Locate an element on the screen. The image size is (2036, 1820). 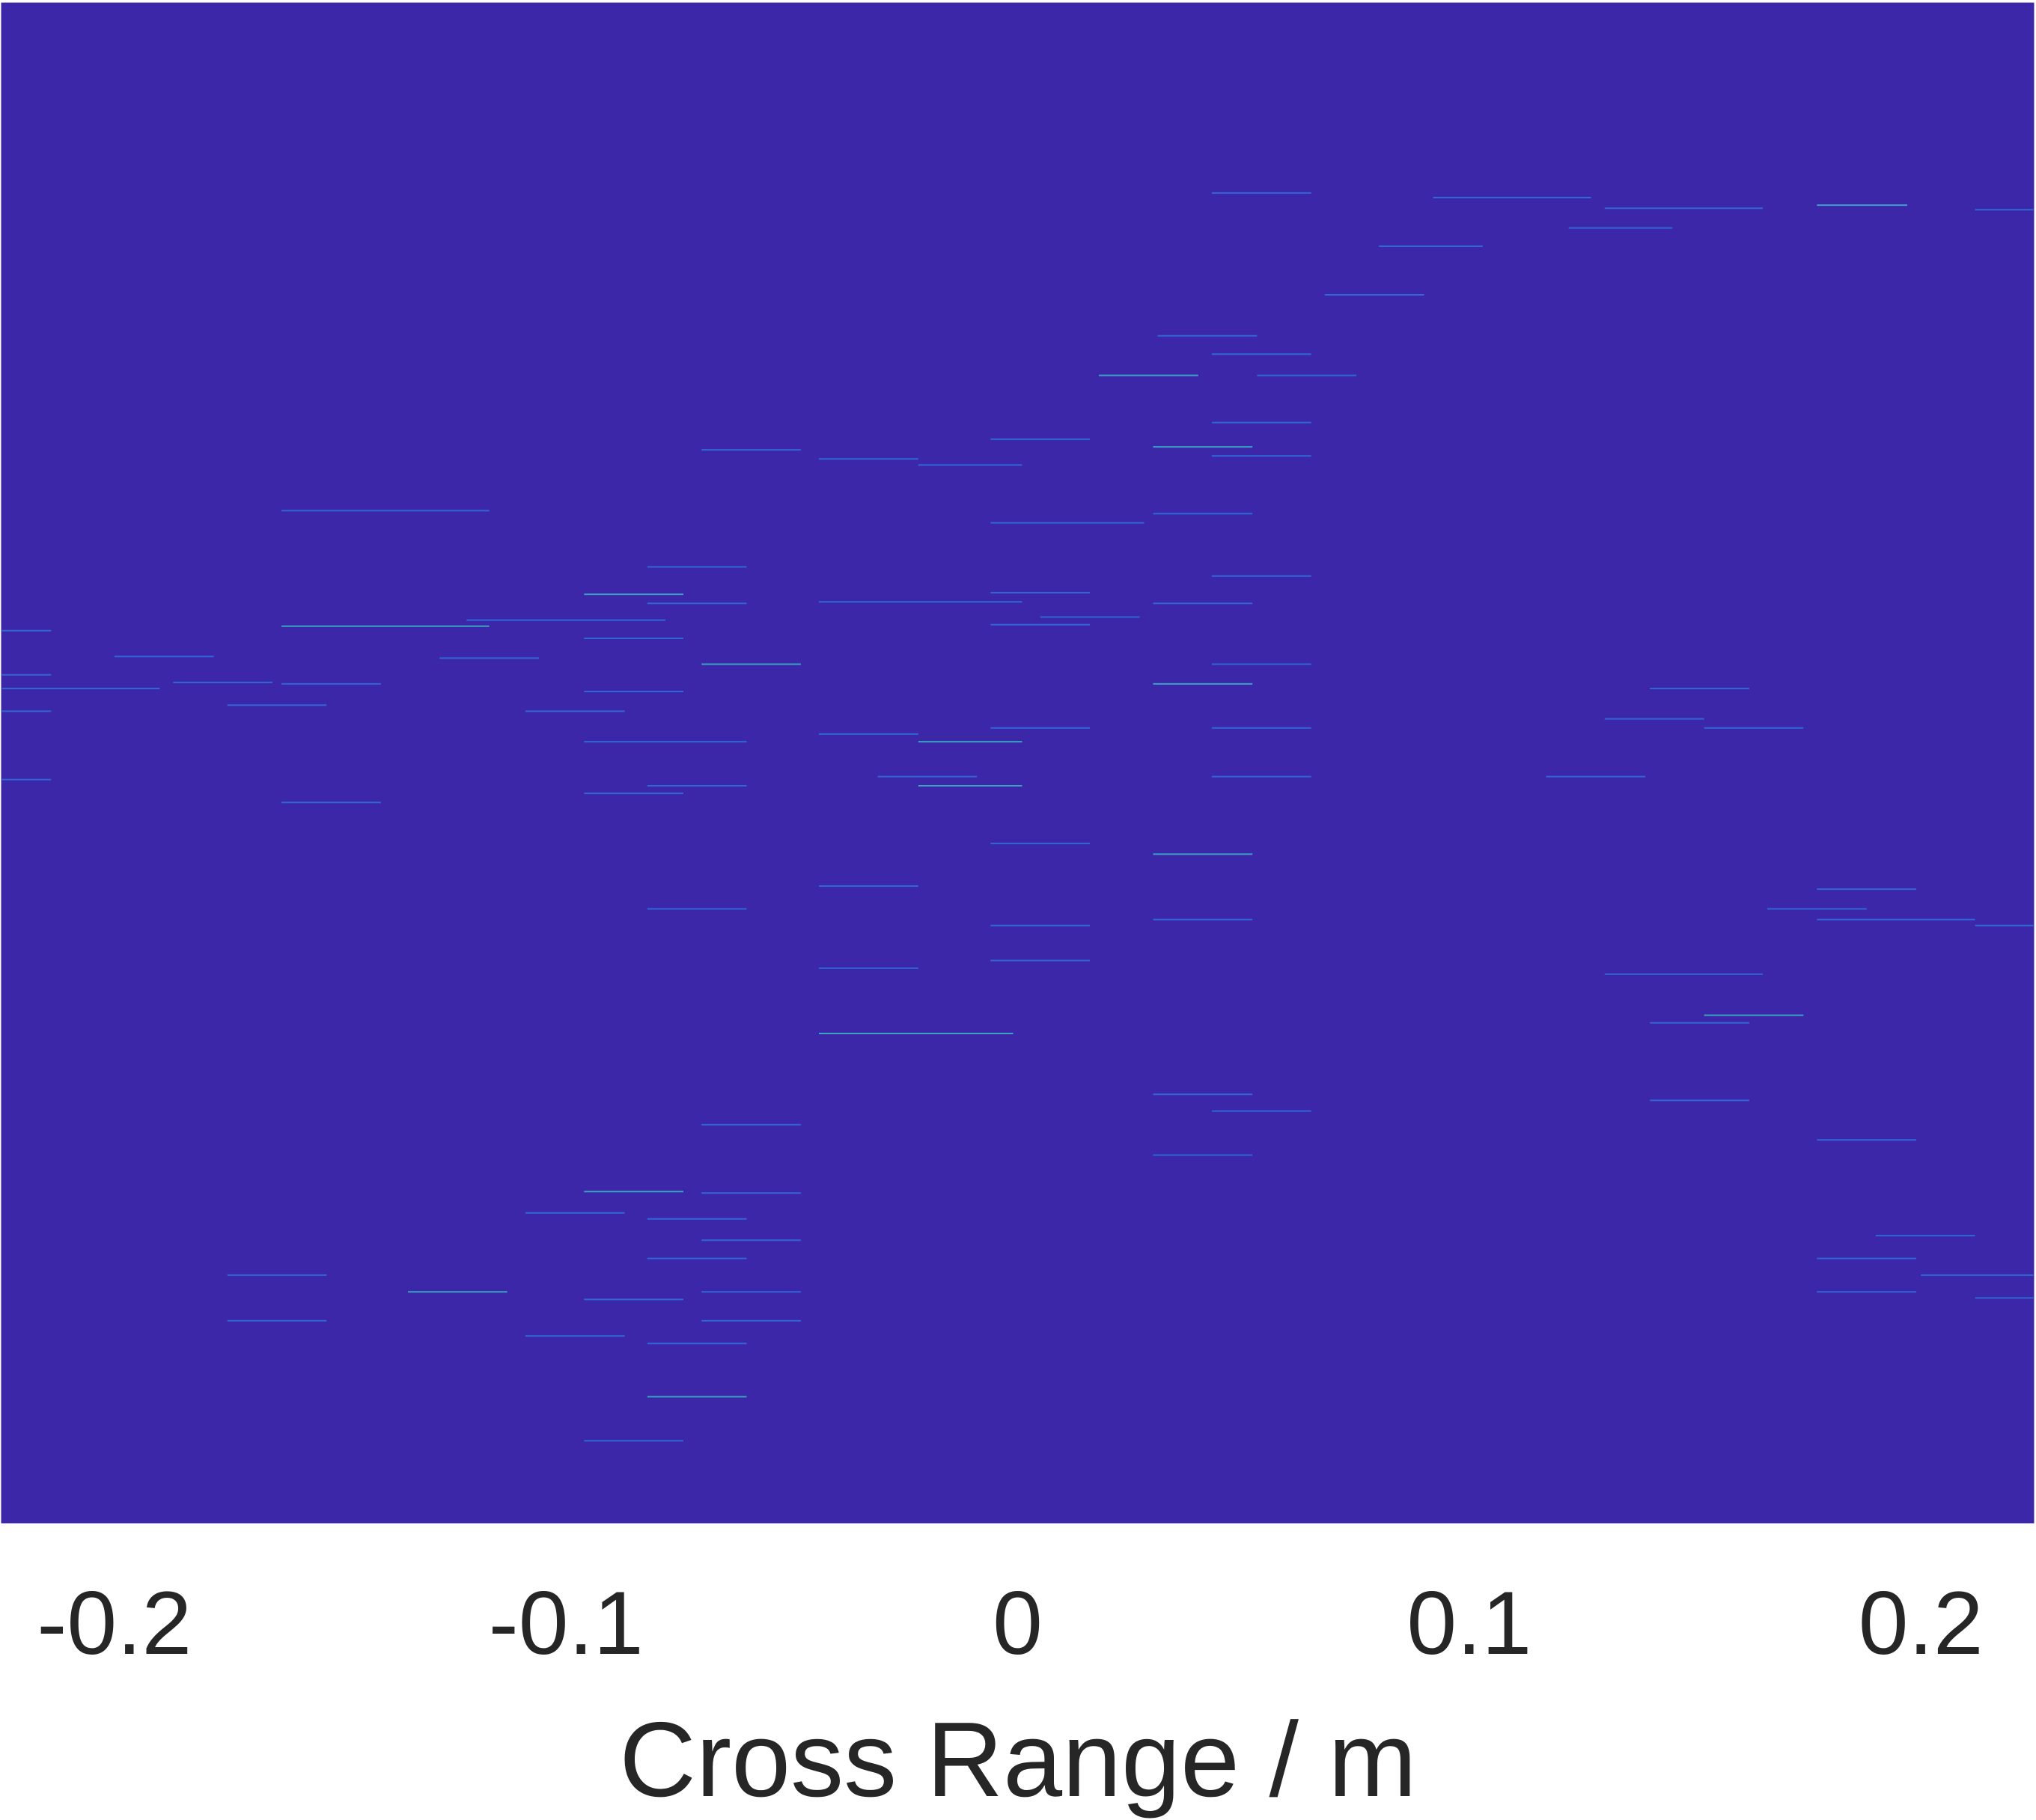
x-axis-ticks: -0.2 -0.1 0 0.1 0.2 is located at coordinates (1010, 1623).